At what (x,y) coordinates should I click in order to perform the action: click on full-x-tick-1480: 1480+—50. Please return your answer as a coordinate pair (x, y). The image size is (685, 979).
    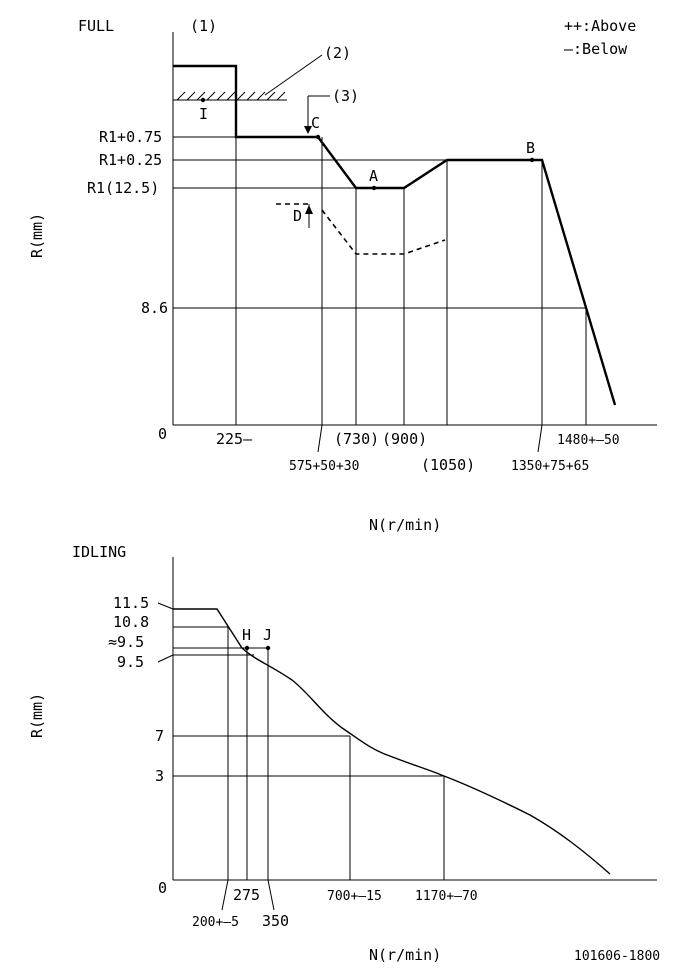
    Looking at the image, I should click on (588, 440).